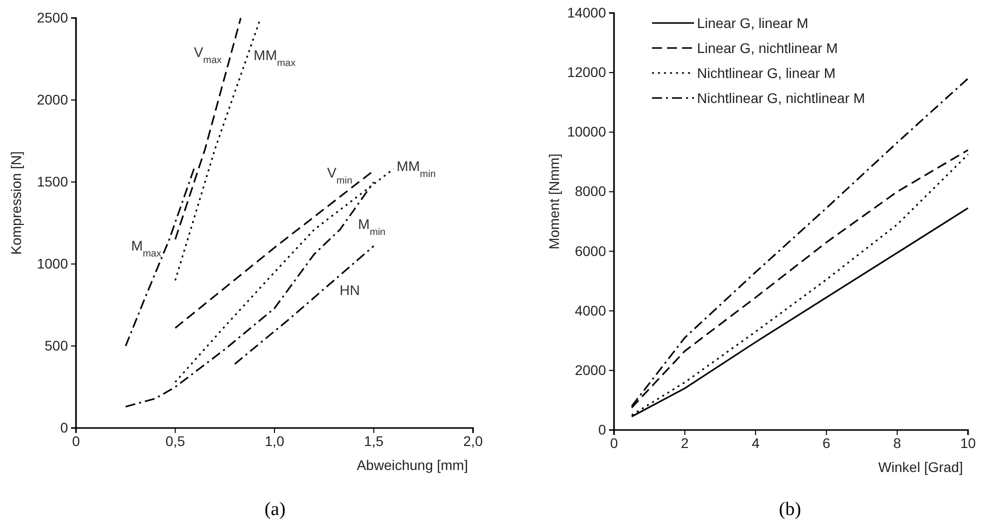 The height and width of the screenshot is (530, 981). What do you see at coordinates (56, 345) in the screenshot?
I see `y-tick-label: 500` at bounding box center [56, 345].